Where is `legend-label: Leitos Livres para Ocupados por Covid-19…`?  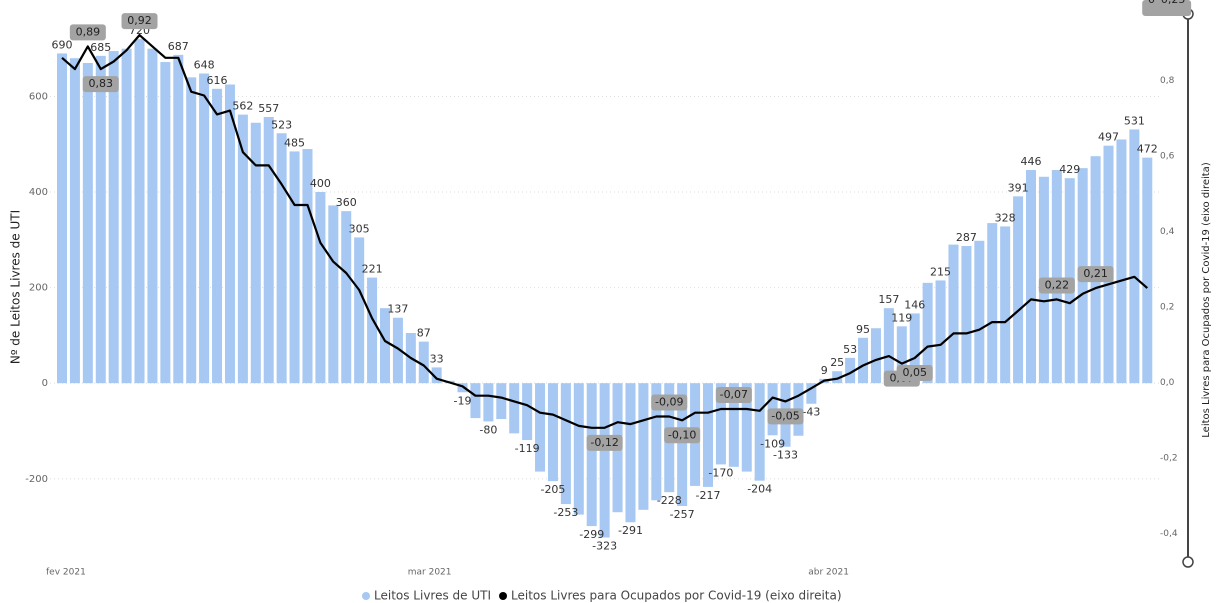 legend-label: Leitos Livres para Ocupados por Covid-19… is located at coordinates (676, 596).